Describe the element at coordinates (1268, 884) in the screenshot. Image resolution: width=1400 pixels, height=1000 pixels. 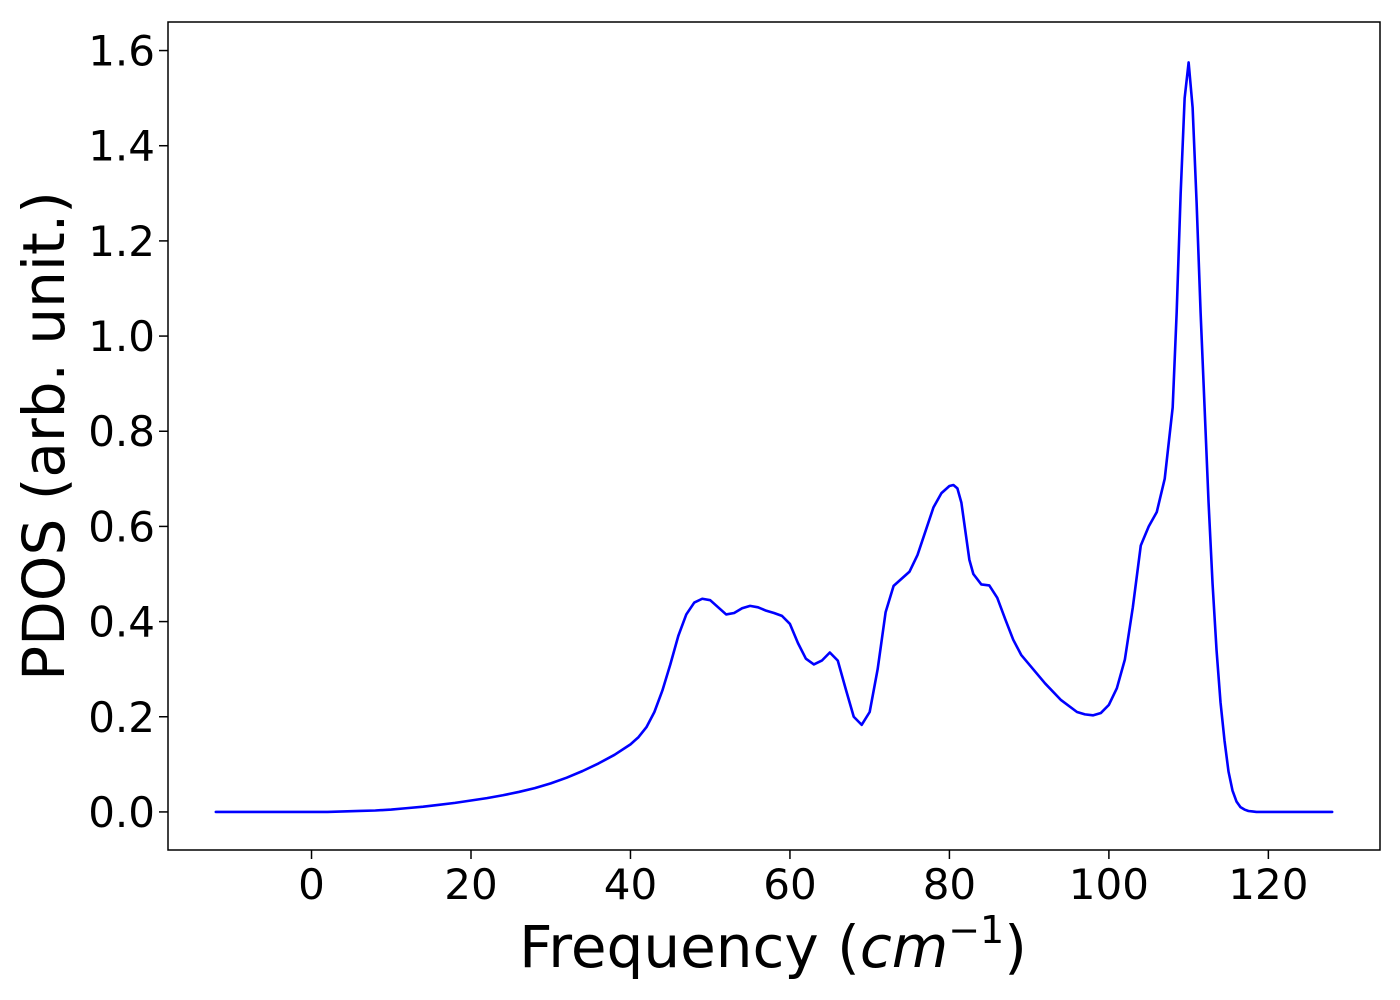
I see `x-tick-label: 120` at that location.